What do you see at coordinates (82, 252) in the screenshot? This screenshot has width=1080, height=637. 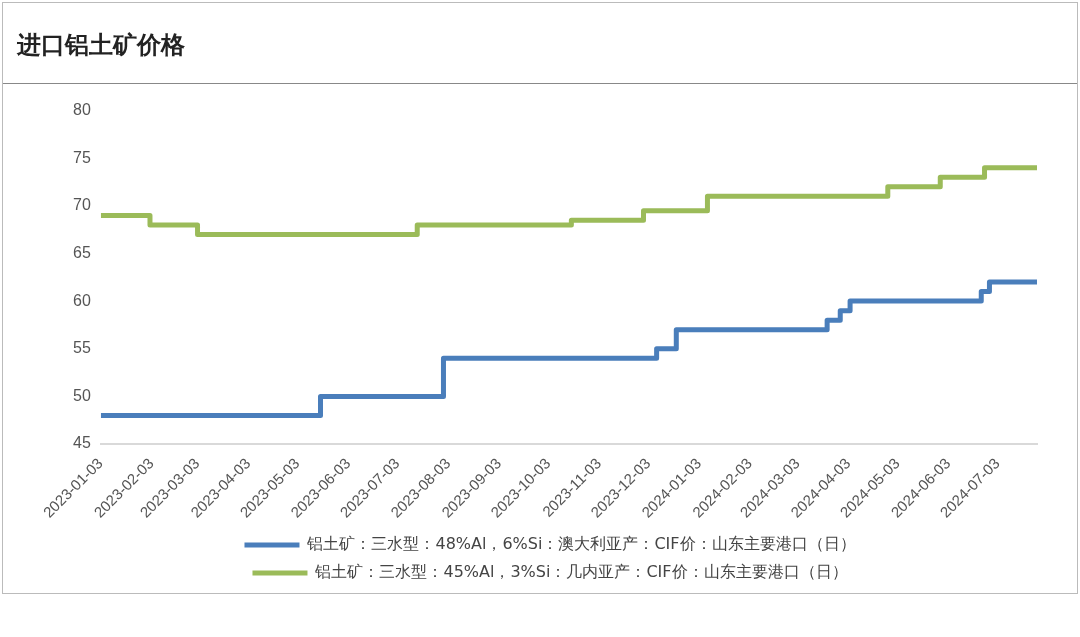 I see `y-tick-label: 65` at bounding box center [82, 252].